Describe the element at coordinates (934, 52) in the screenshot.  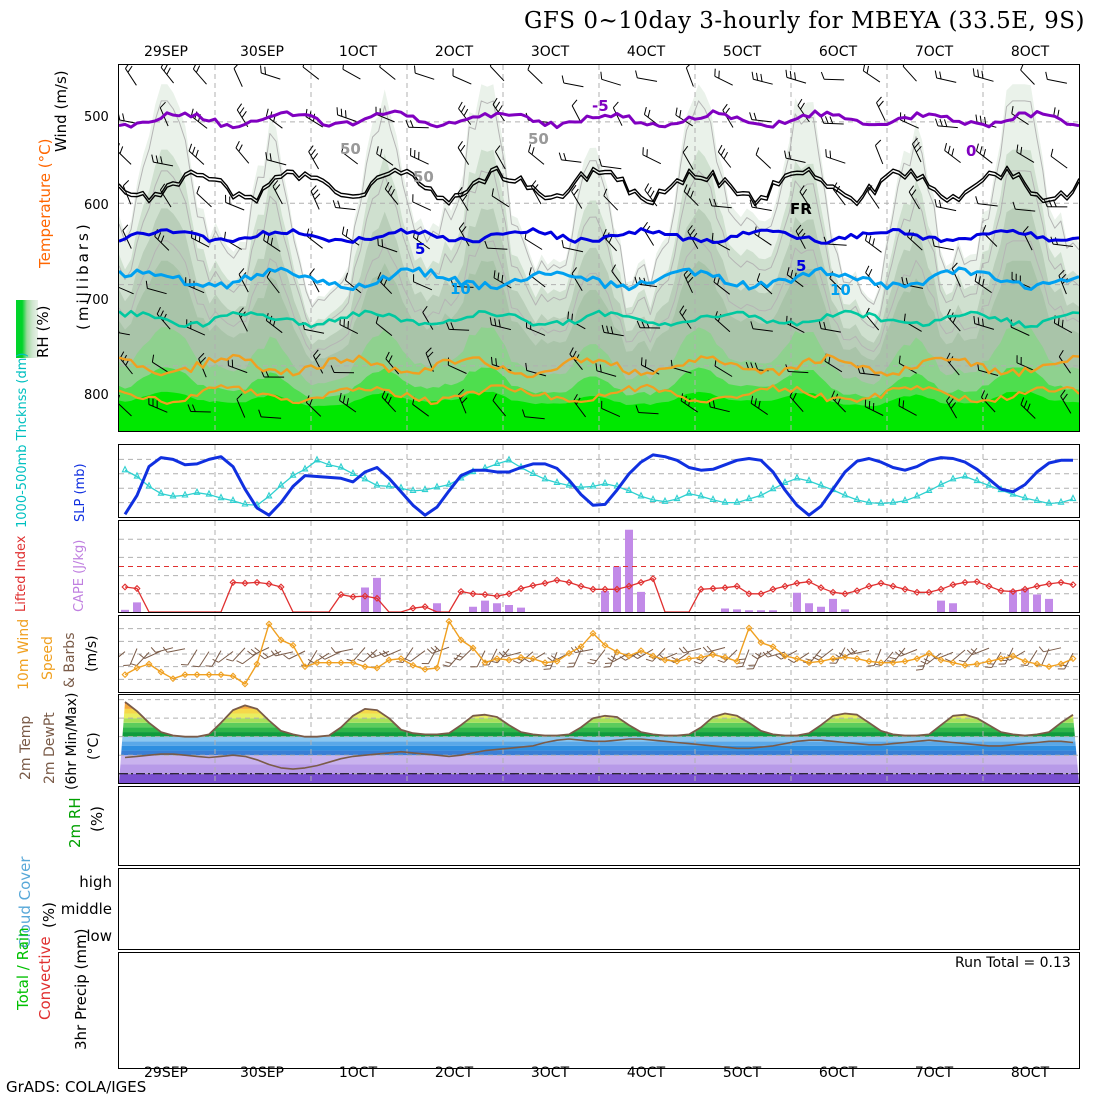
I see `top-date-label: 7OCT` at that location.